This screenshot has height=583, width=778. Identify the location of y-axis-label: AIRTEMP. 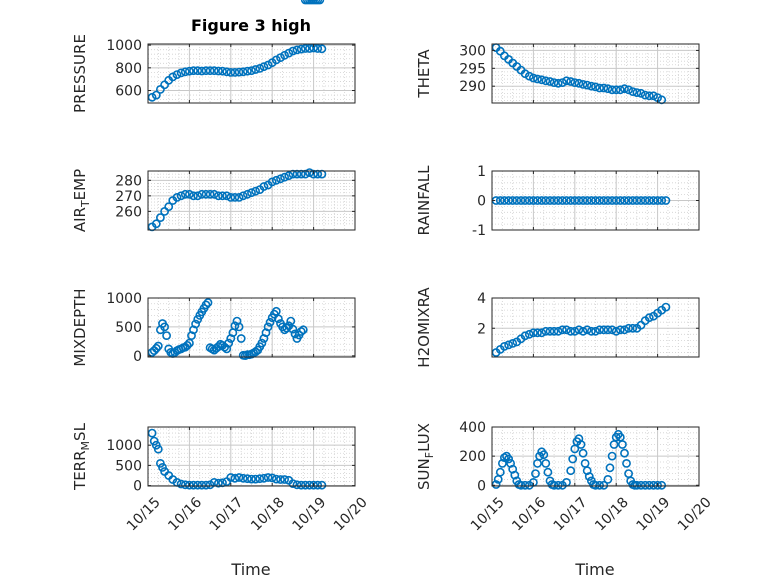
(81, 200).